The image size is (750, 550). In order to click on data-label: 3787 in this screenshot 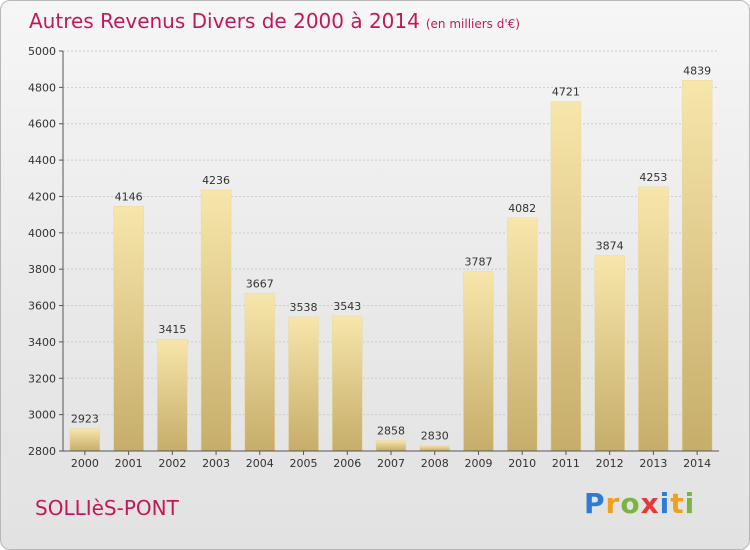, I will do `click(478, 262)`.